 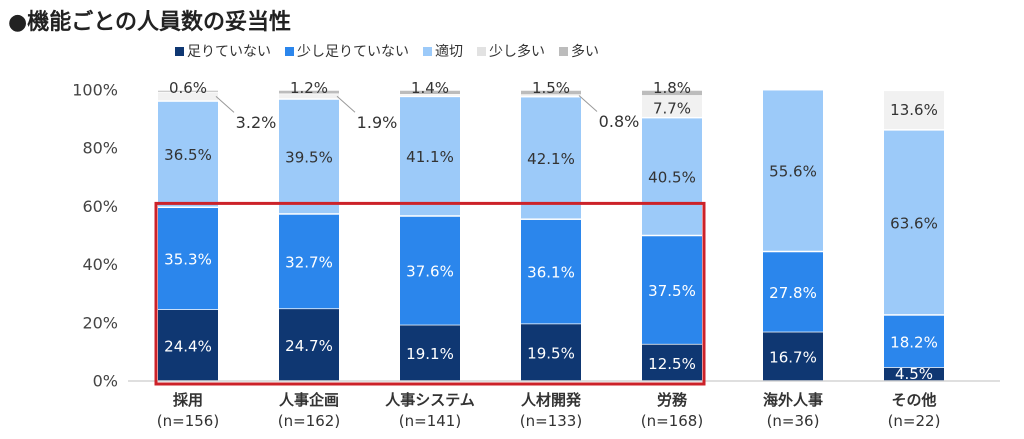 I want to click on data-label: 41.1%, so click(x=430, y=157).